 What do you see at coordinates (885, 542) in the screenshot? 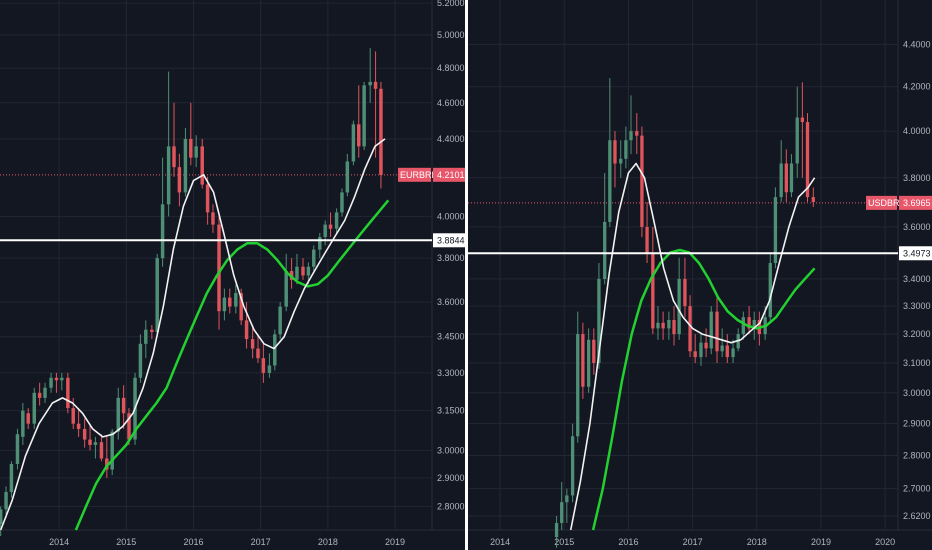
I see `x-tick-label: 2020` at bounding box center [885, 542].